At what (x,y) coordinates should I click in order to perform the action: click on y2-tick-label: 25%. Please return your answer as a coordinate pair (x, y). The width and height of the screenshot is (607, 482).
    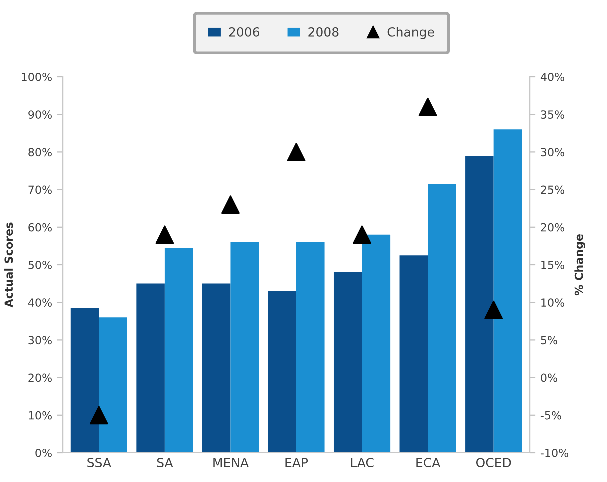
    Looking at the image, I should click on (552, 190).